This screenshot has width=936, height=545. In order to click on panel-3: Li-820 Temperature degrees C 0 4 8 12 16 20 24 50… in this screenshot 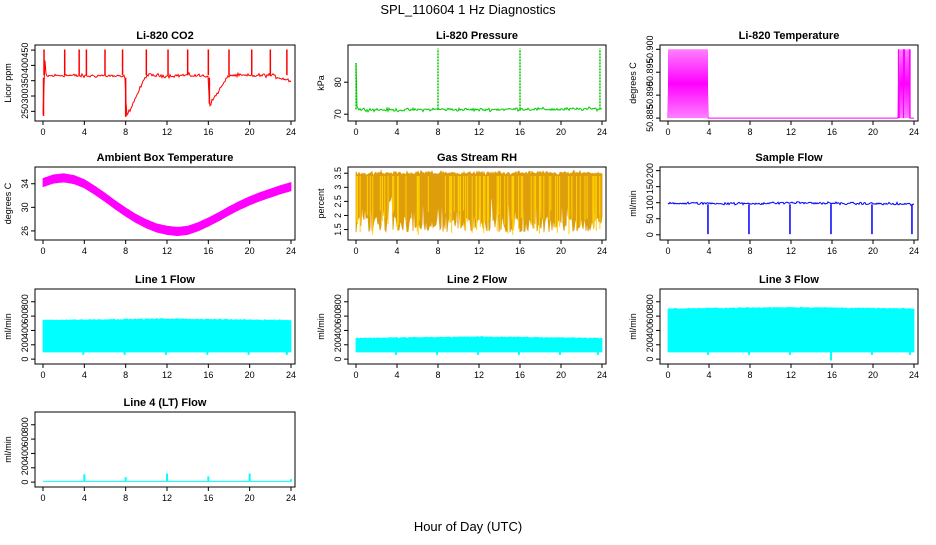, I will do `click(773, 83)`.